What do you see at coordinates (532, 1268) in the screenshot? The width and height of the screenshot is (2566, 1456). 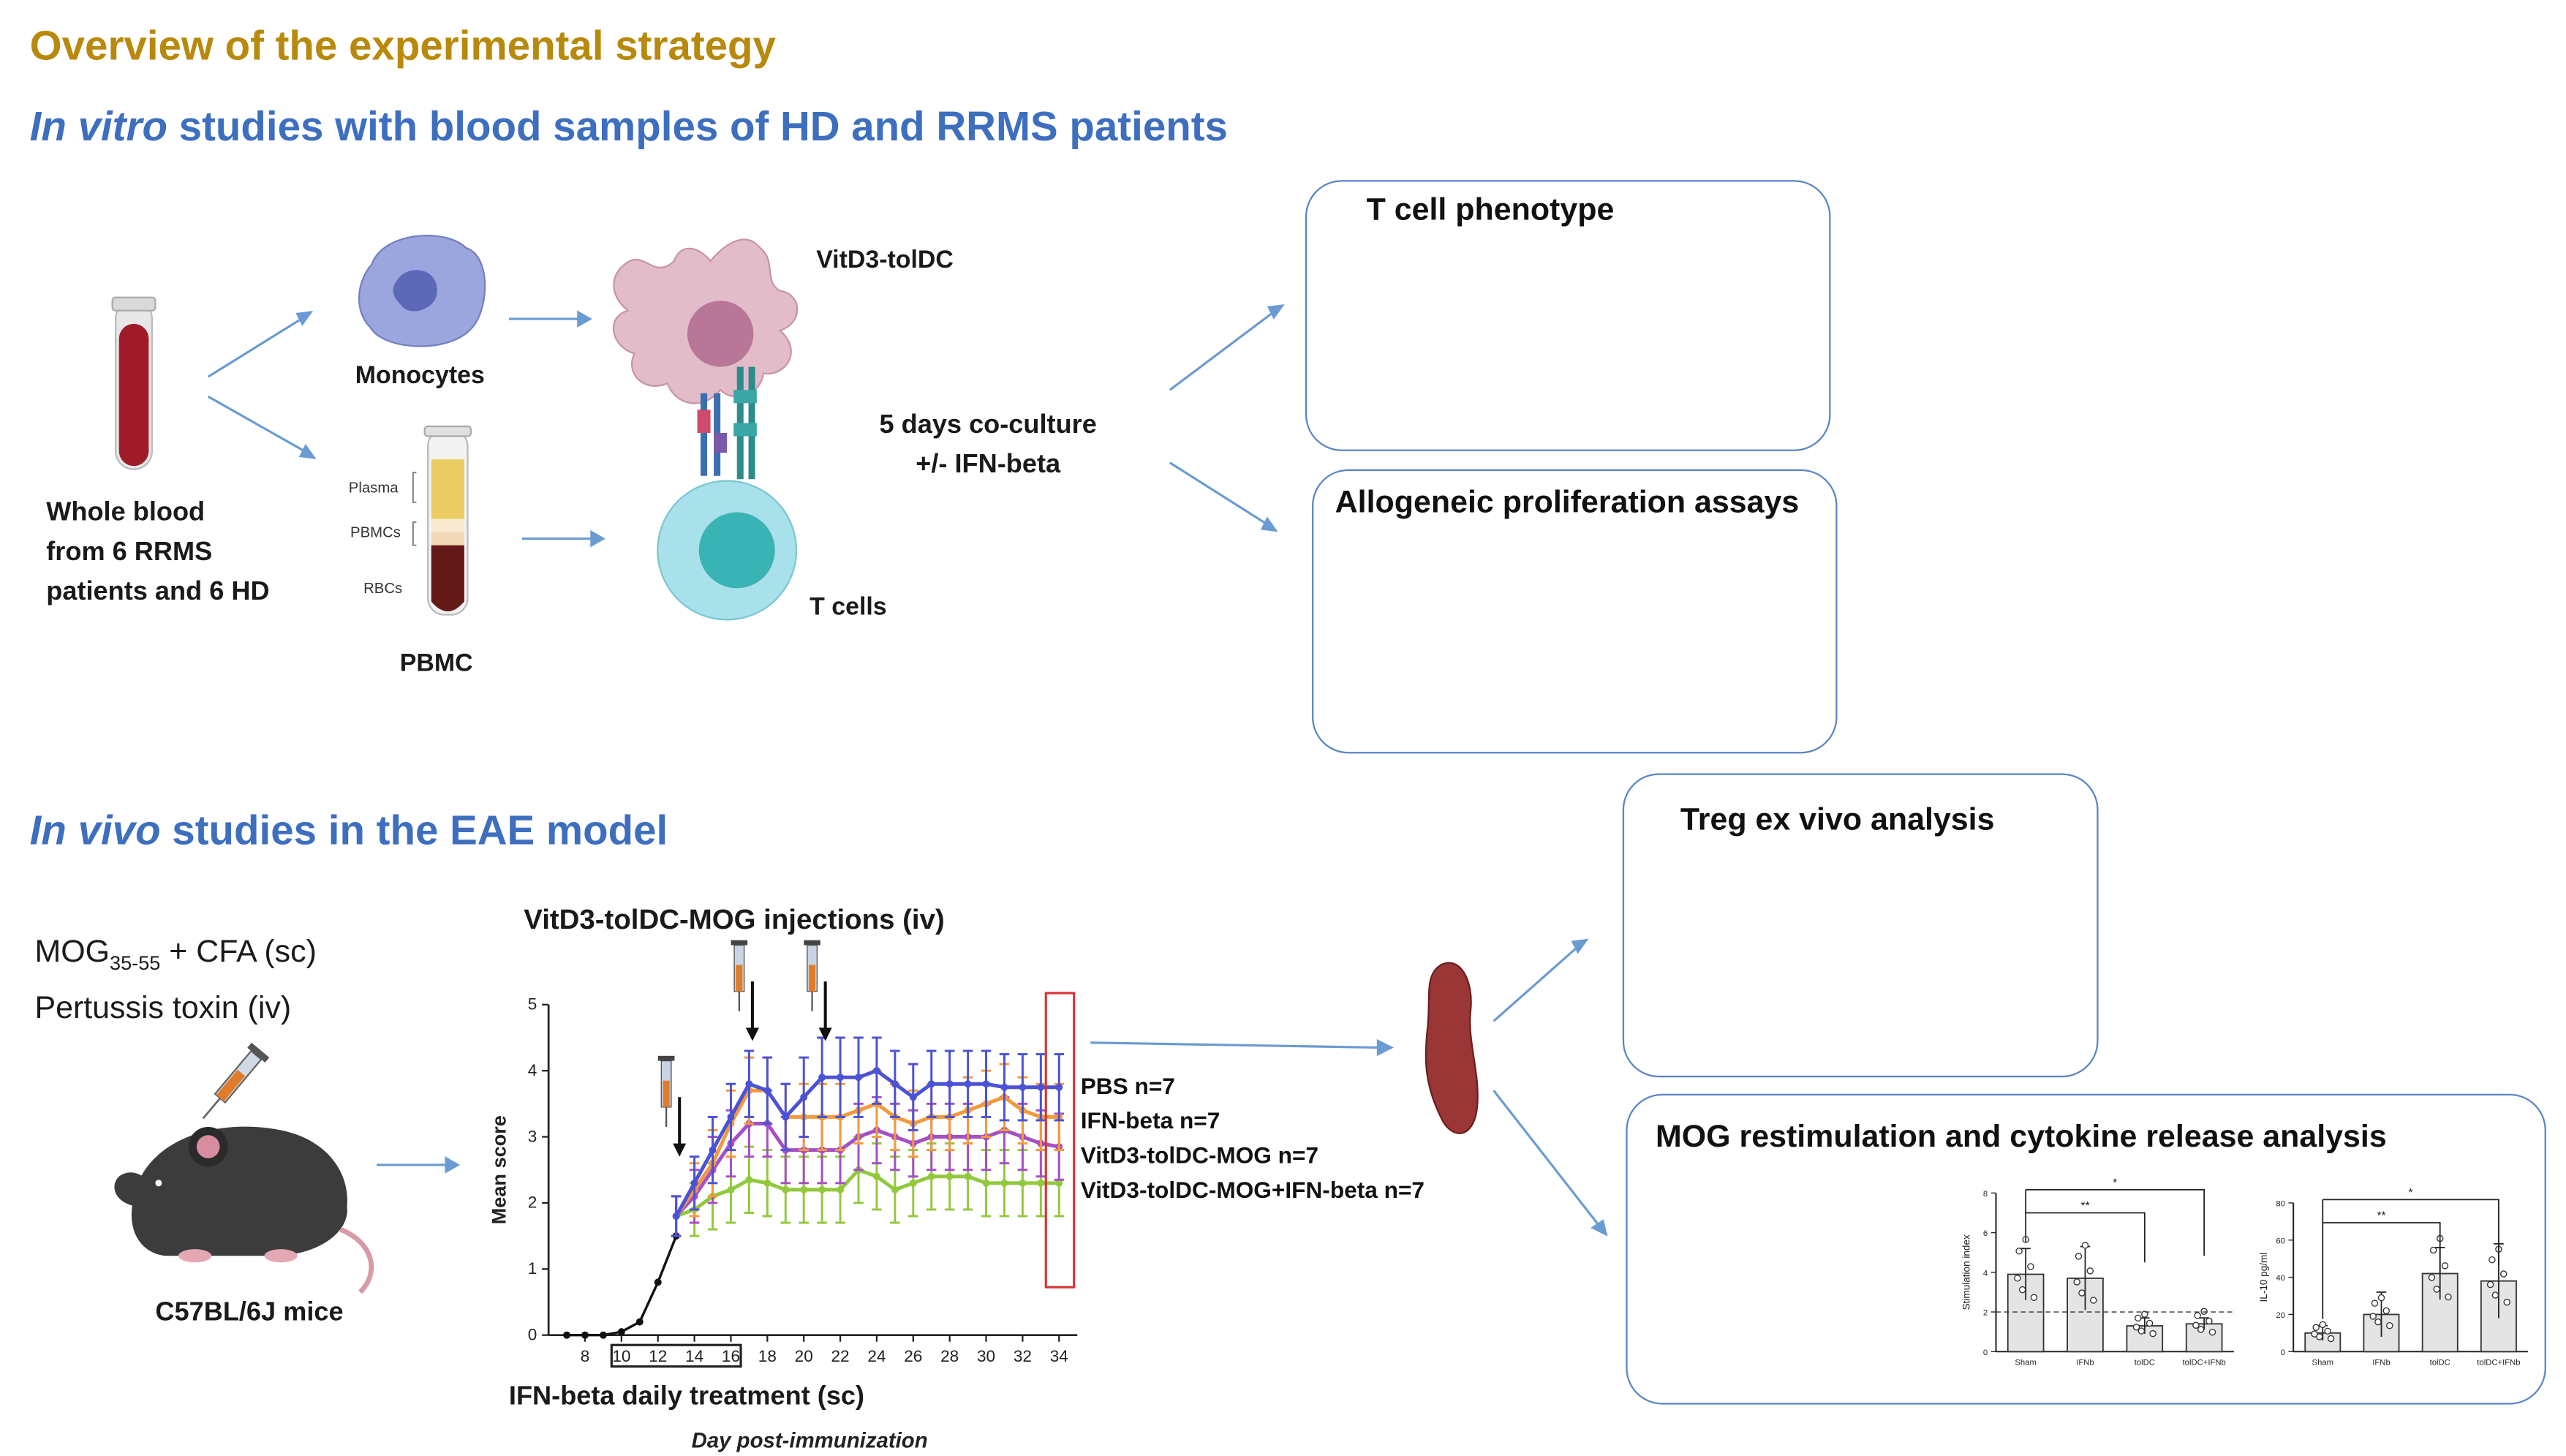 I see `y-tick-label: 1` at bounding box center [532, 1268].